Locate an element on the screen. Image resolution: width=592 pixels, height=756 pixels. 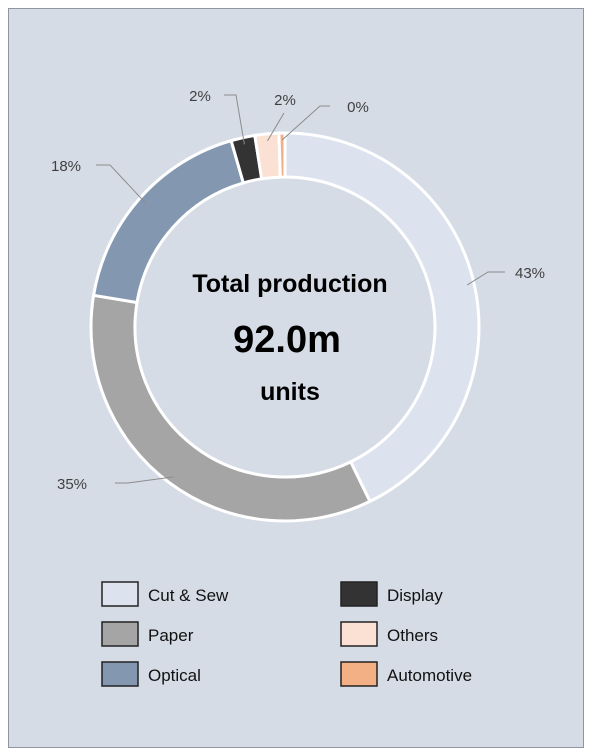
leader-line-cut-sew is located at coordinates (485, 278).